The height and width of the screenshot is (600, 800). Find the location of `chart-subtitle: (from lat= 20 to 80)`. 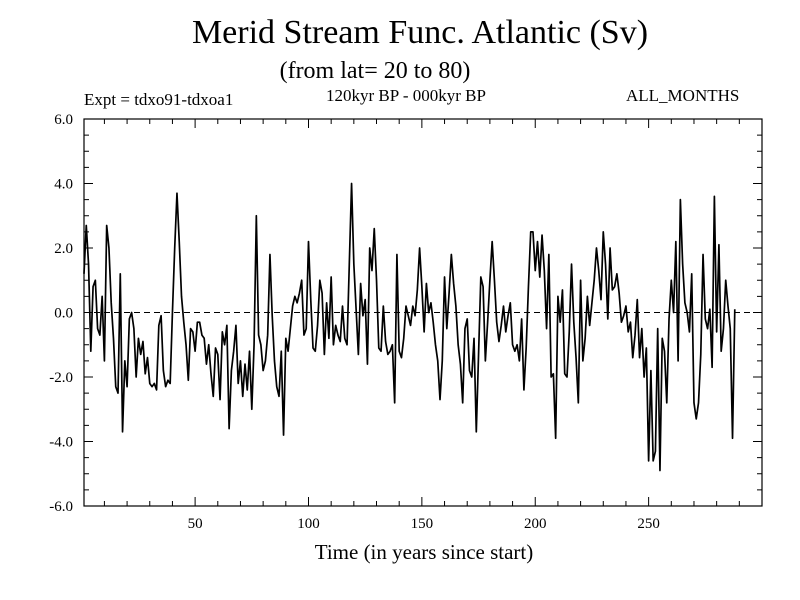

chart-subtitle: (from lat= 20 to 80) is located at coordinates (375, 71).